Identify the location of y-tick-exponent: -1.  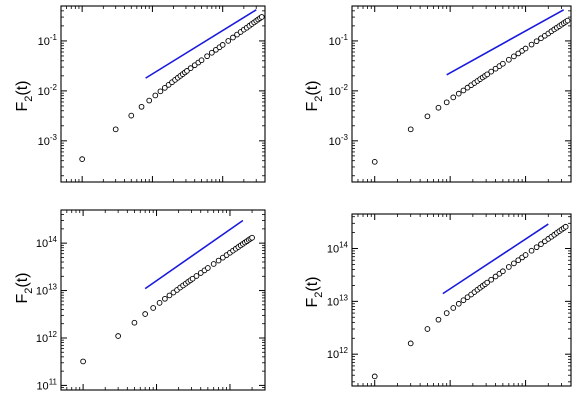
(54, 37).